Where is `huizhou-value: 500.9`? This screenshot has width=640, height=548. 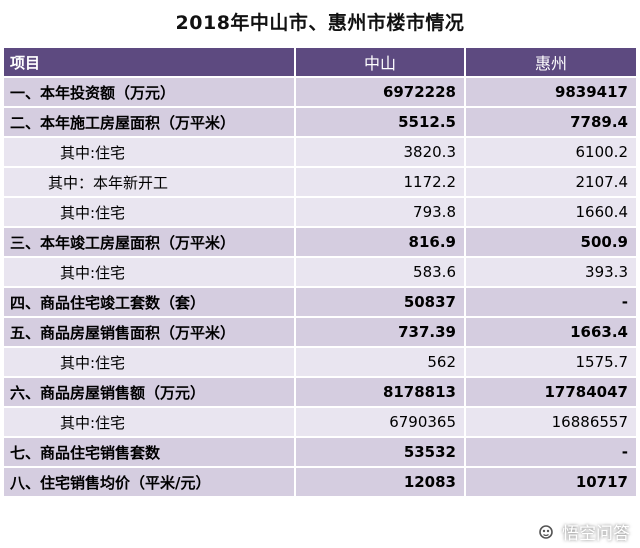 huizhou-value: 500.9 is located at coordinates (550, 242).